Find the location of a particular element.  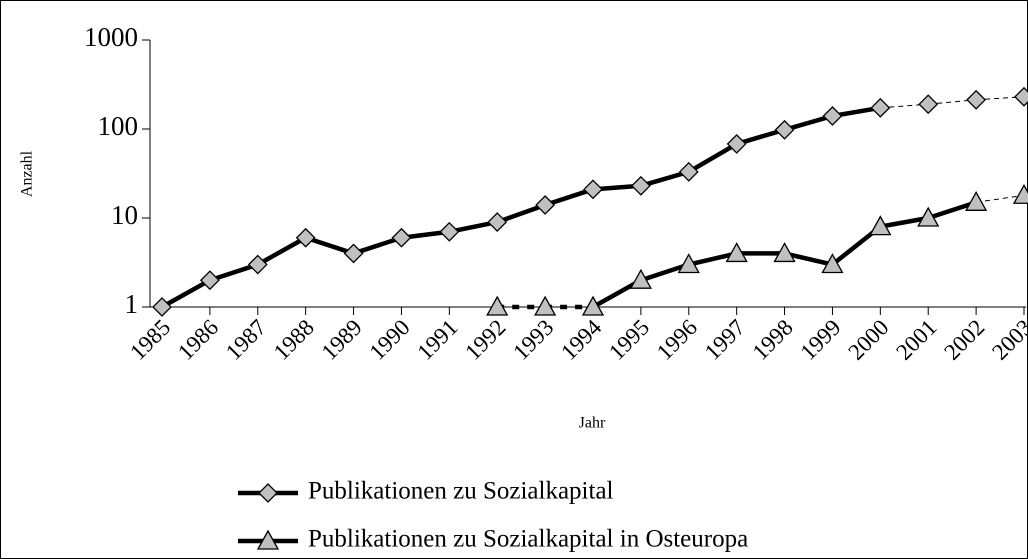

x-axis-label: Jahr is located at coordinates (592, 423).